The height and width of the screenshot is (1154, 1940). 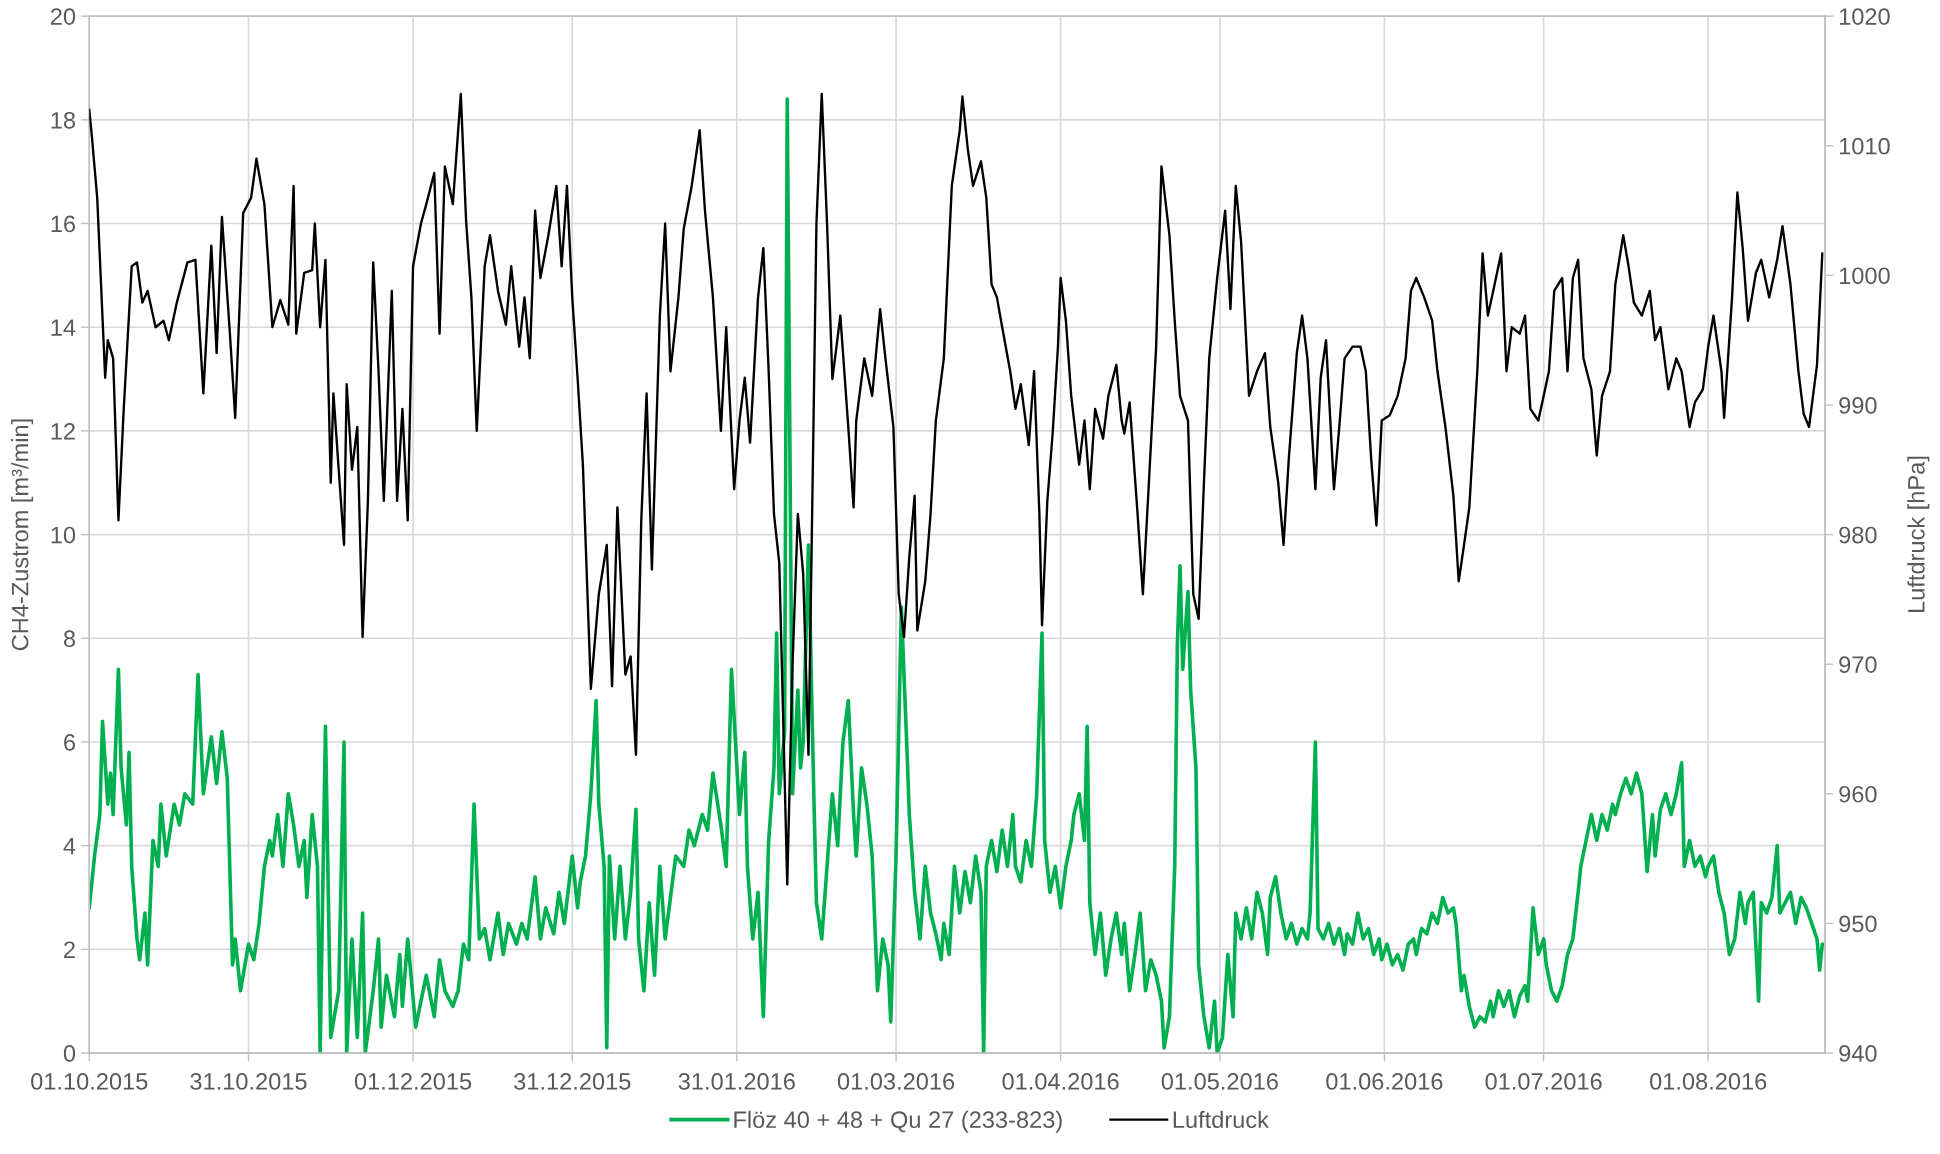 What do you see at coordinates (69, 639) in the screenshot?
I see `y-tick-label: 8` at bounding box center [69, 639].